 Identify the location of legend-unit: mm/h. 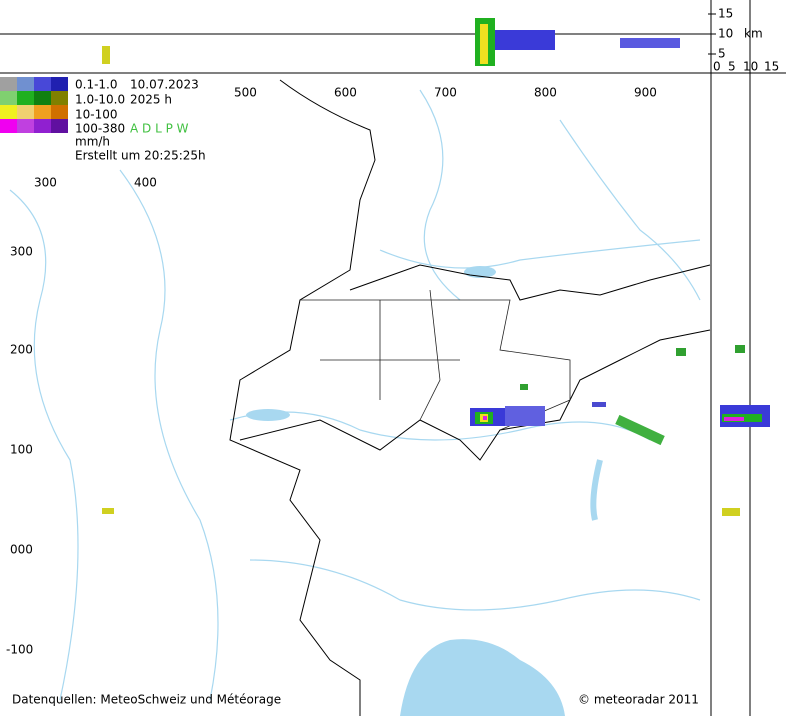
(92, 142).